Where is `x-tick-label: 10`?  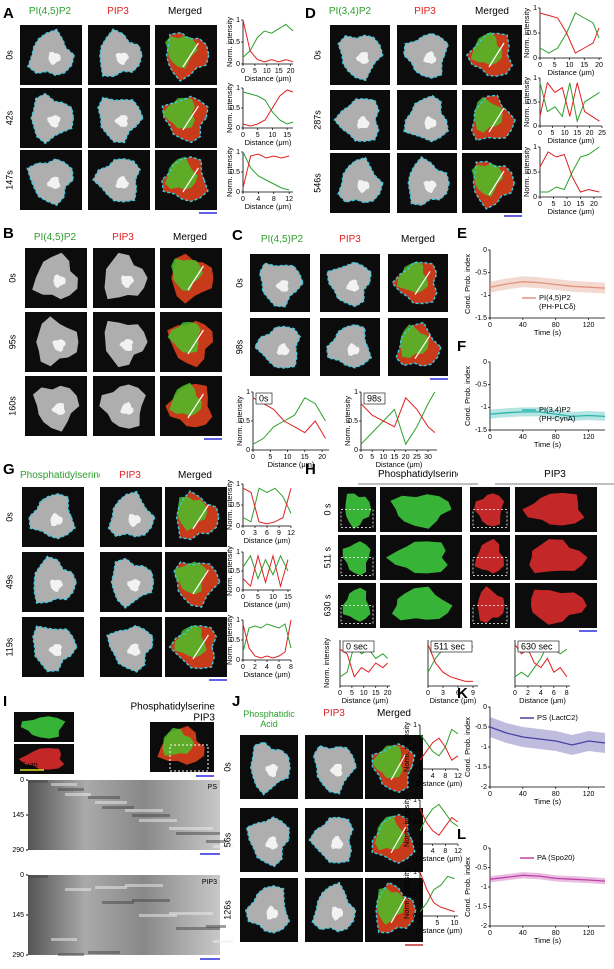 x-tick-label: 10 is located at coordinates (570, 65).